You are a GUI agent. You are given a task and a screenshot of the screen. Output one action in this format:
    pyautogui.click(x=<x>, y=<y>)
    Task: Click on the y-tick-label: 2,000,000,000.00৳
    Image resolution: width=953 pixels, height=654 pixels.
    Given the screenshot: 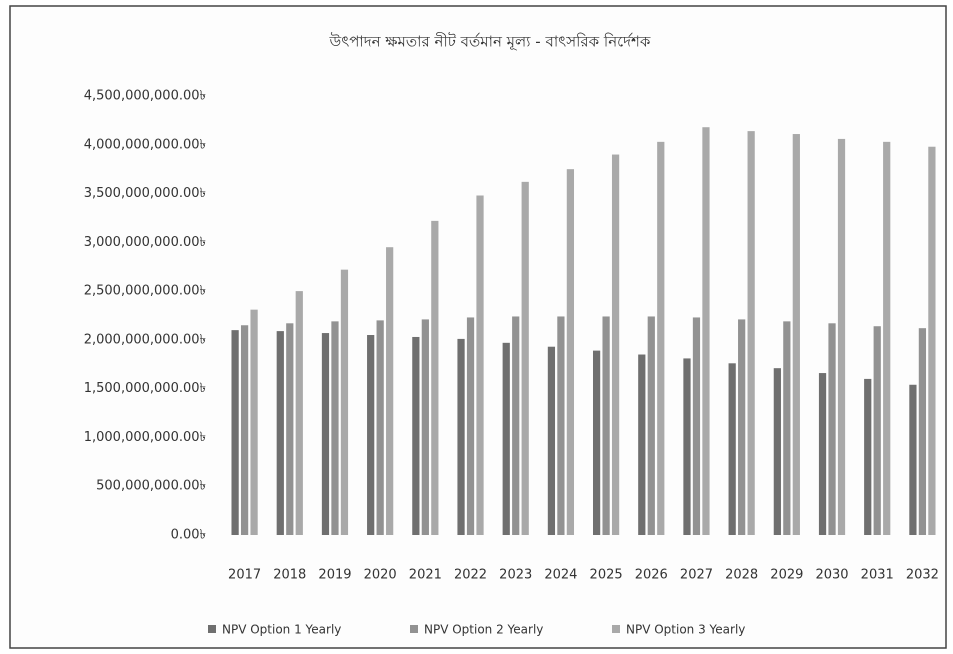 What is the action you would take?
    pyautogui.click(x=145, y=339)
    